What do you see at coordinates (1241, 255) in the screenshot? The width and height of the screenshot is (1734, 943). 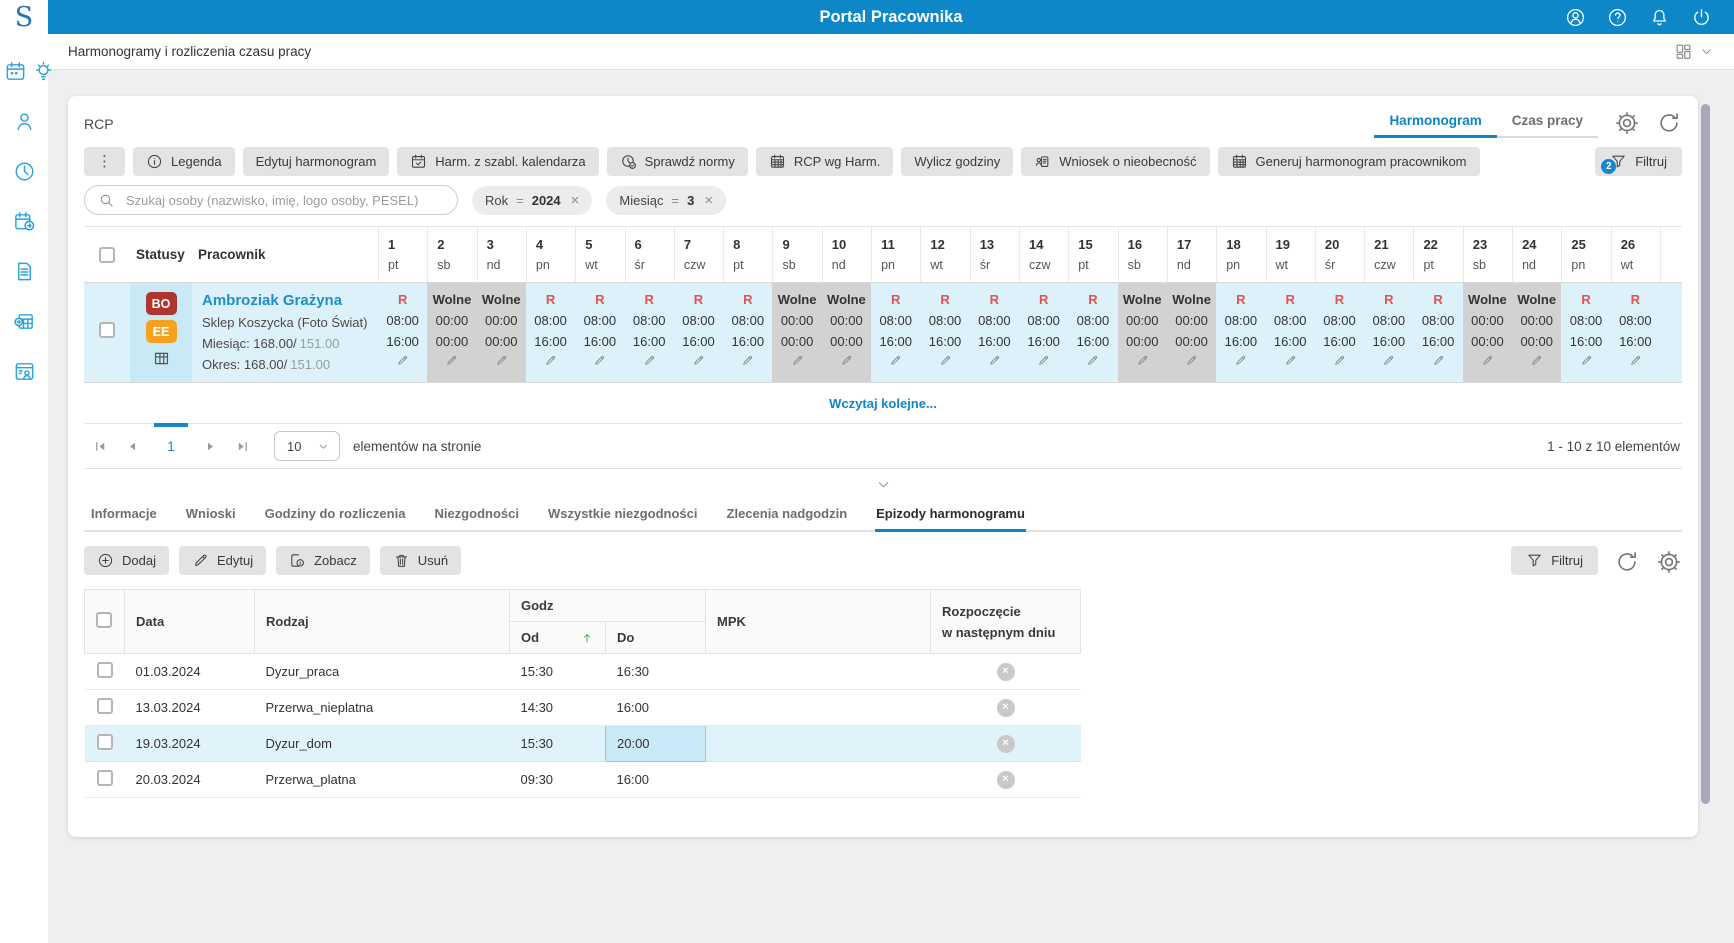 I see `day-header-18: 18 pn` at bounding box center [1241, 255].